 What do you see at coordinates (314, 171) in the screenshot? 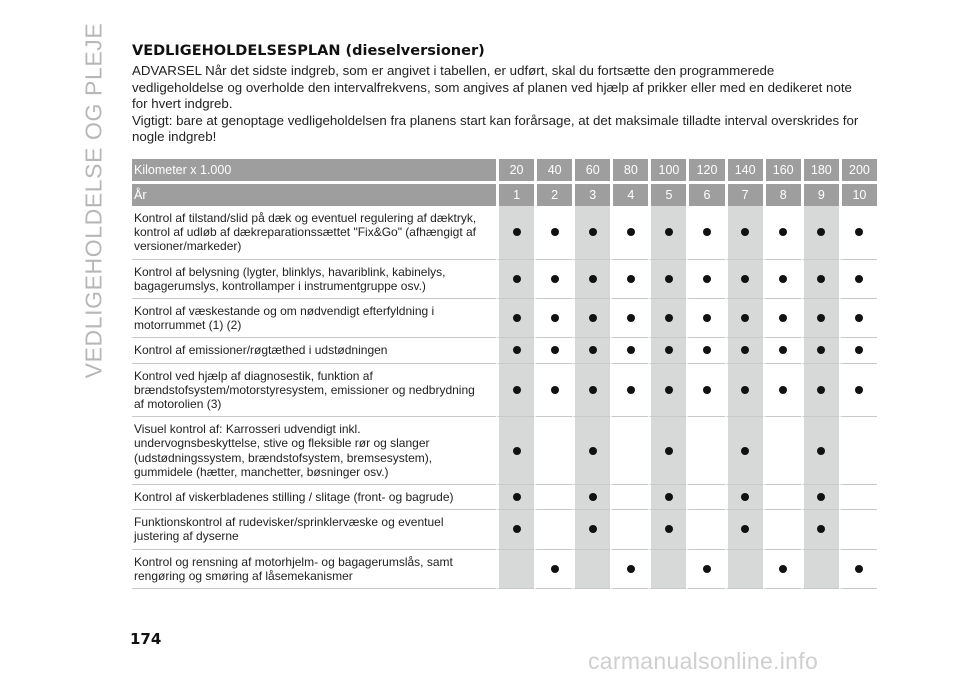
I see `km-header-label: Kilometer x 1.000` at bounding box center [314, 171].